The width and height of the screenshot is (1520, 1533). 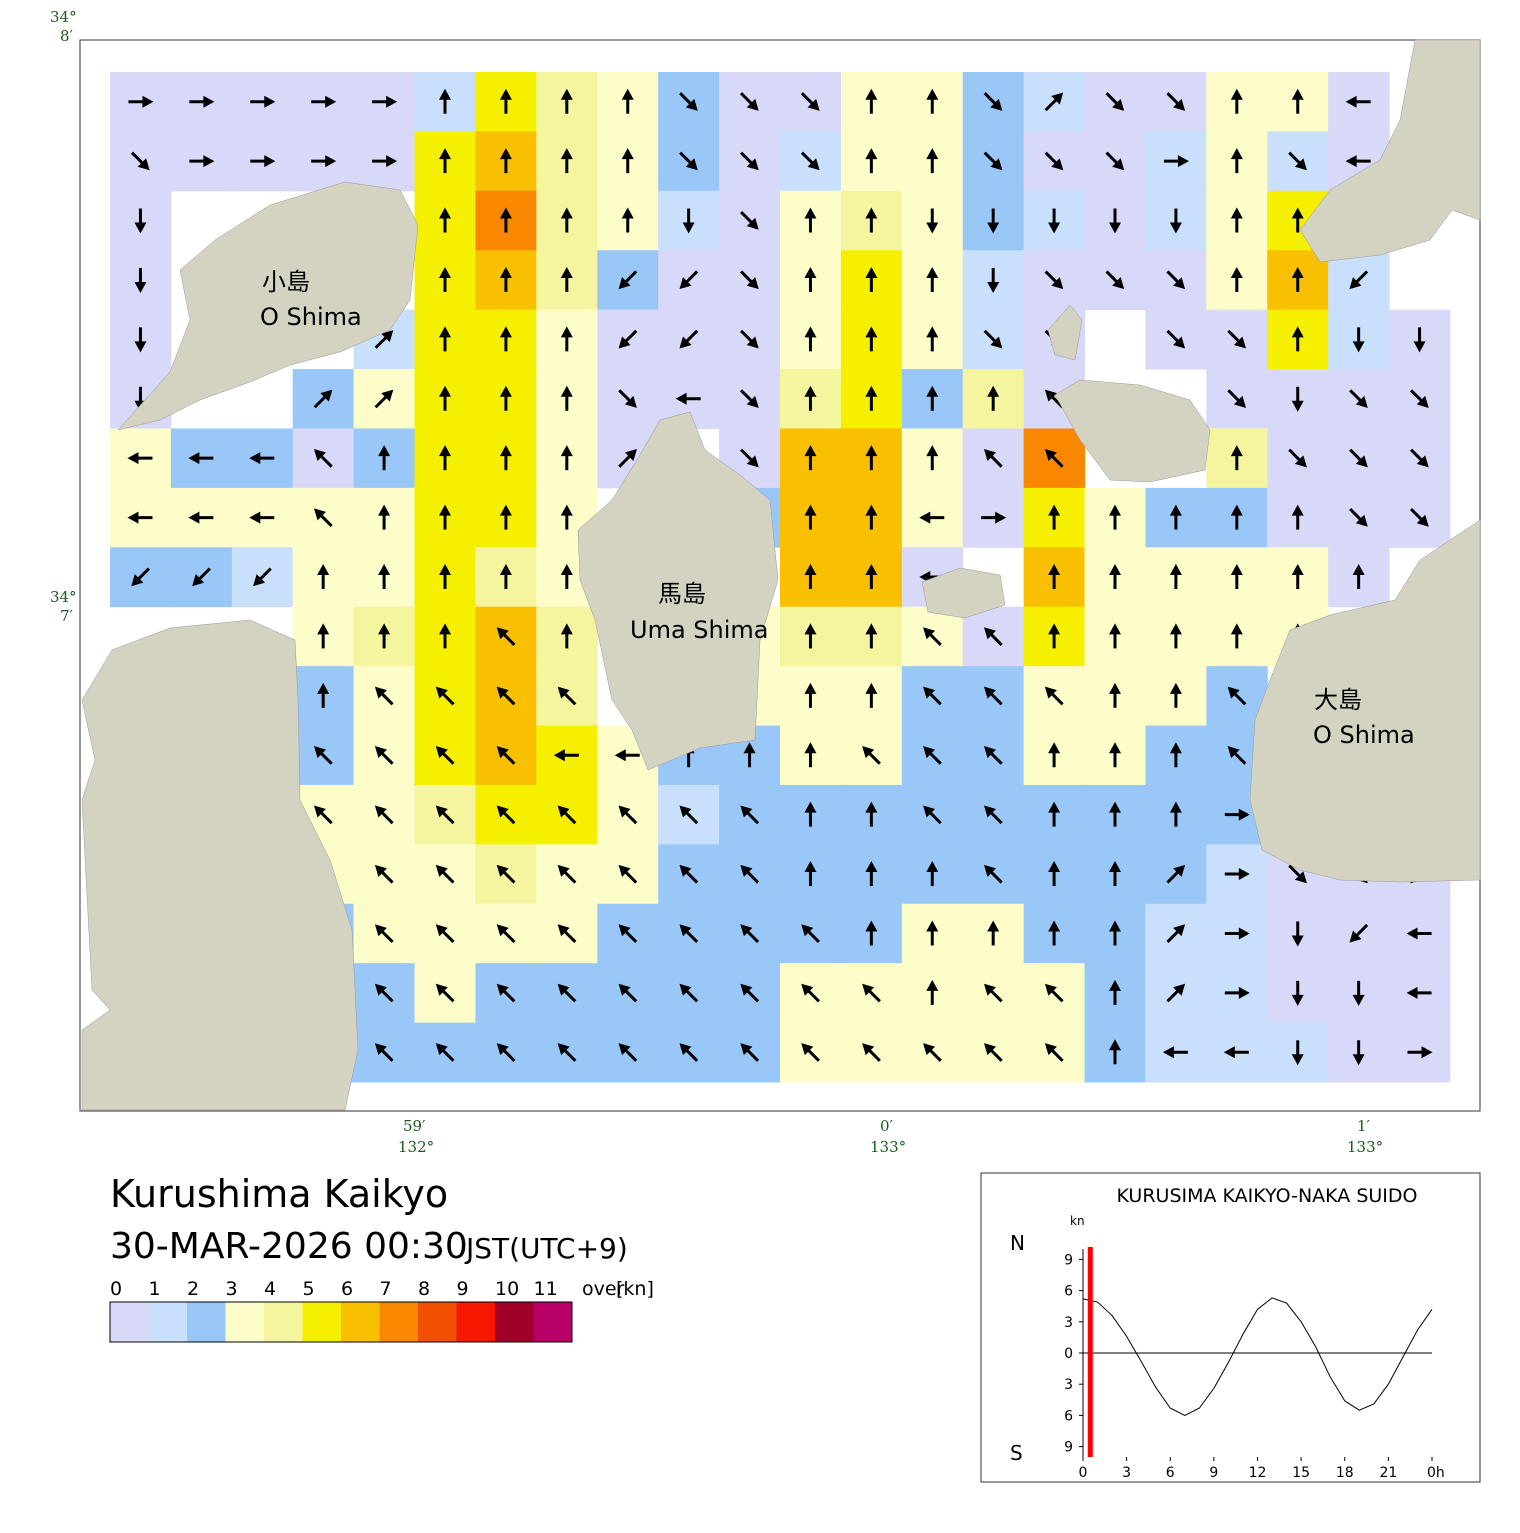 I want to click on y-tick-label: 6, so click(x=1068, y=1292).